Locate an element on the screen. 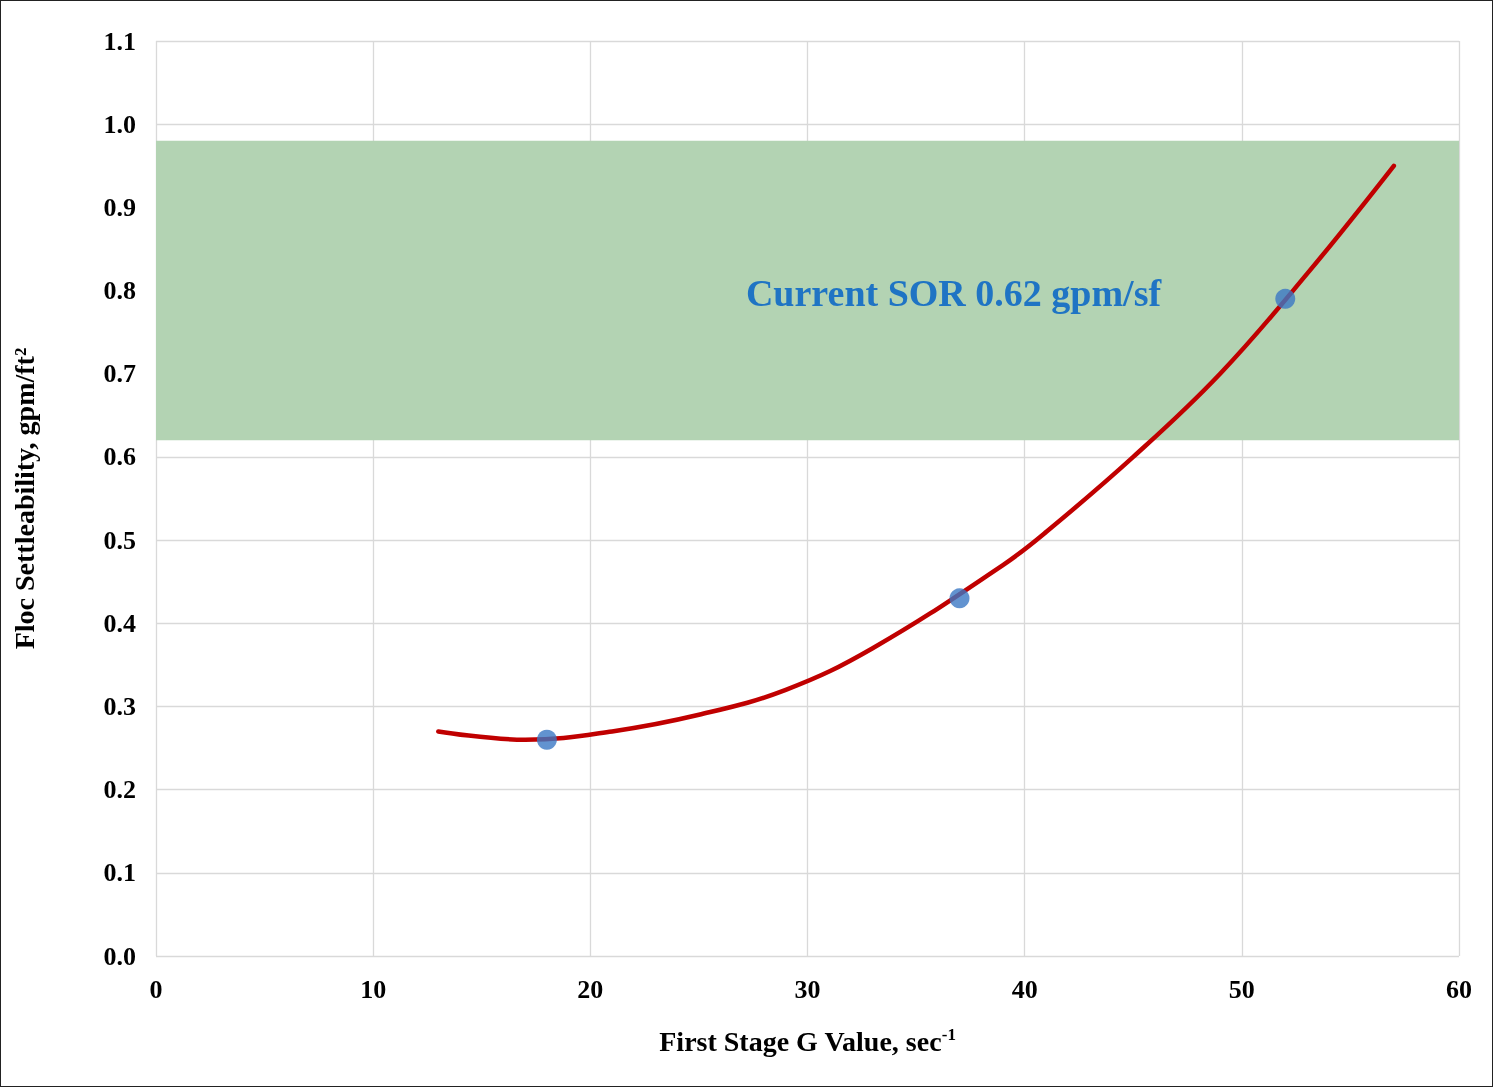 The image size is (1493, 1087). y-axis-title: Floc Settleability, gpm/ft² is located at coordinates (24, 498).